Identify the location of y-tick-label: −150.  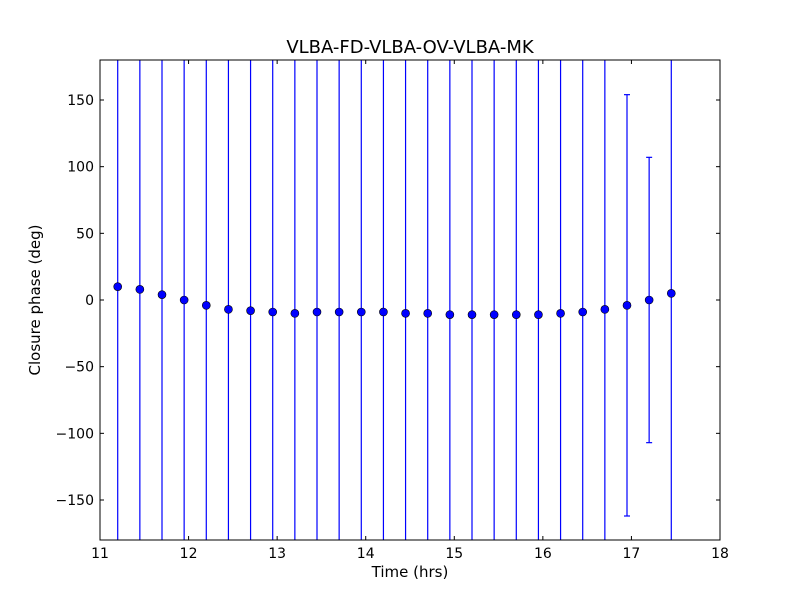
(75, 501).